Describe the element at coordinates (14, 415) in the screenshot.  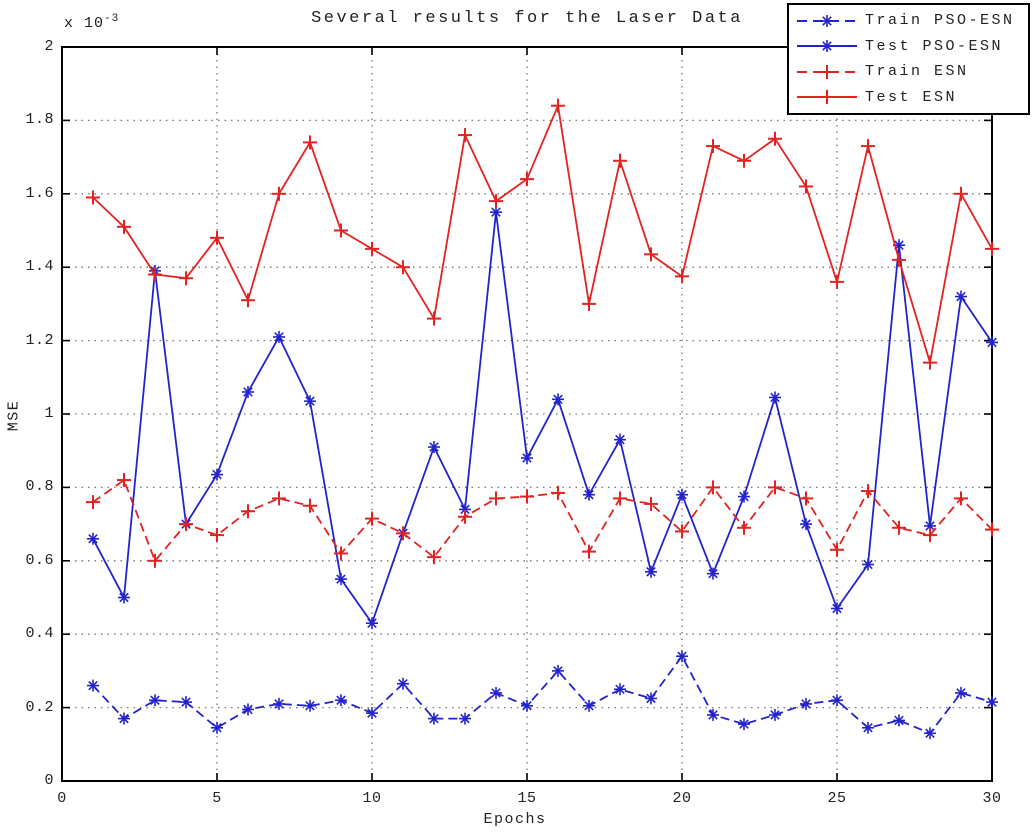
I see `y-axis-label: MSE` at that location.